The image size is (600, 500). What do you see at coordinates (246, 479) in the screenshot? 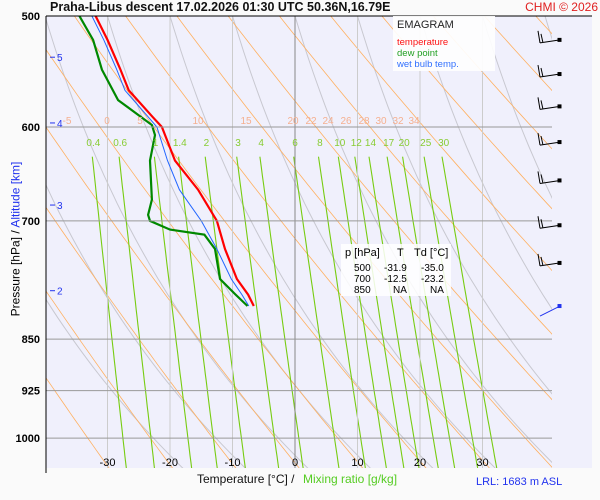
I see `x-axis-label: Temperature [°C] /` at bounding box center [246, 479].